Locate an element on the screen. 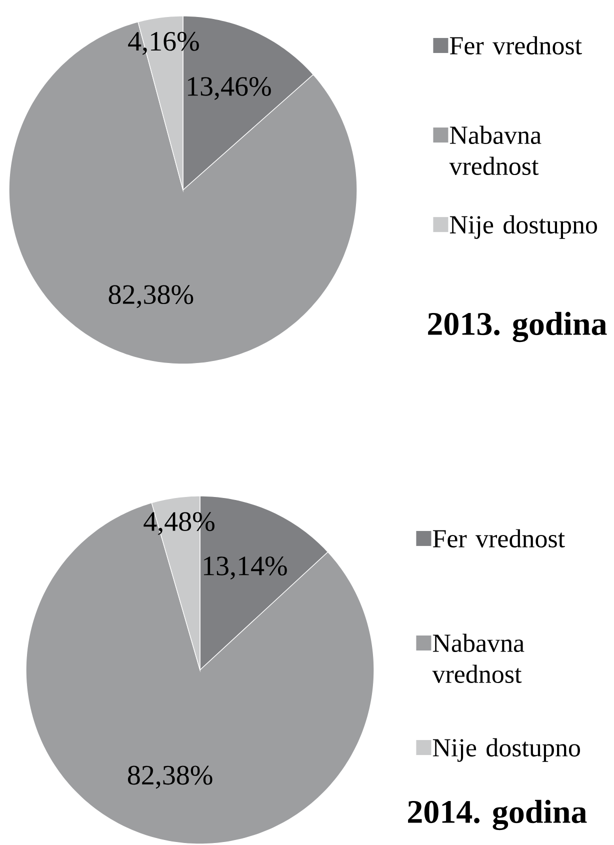 This screenshot has height=845, width=614. data-label: 4,48% is located at coordinates (179, 524).